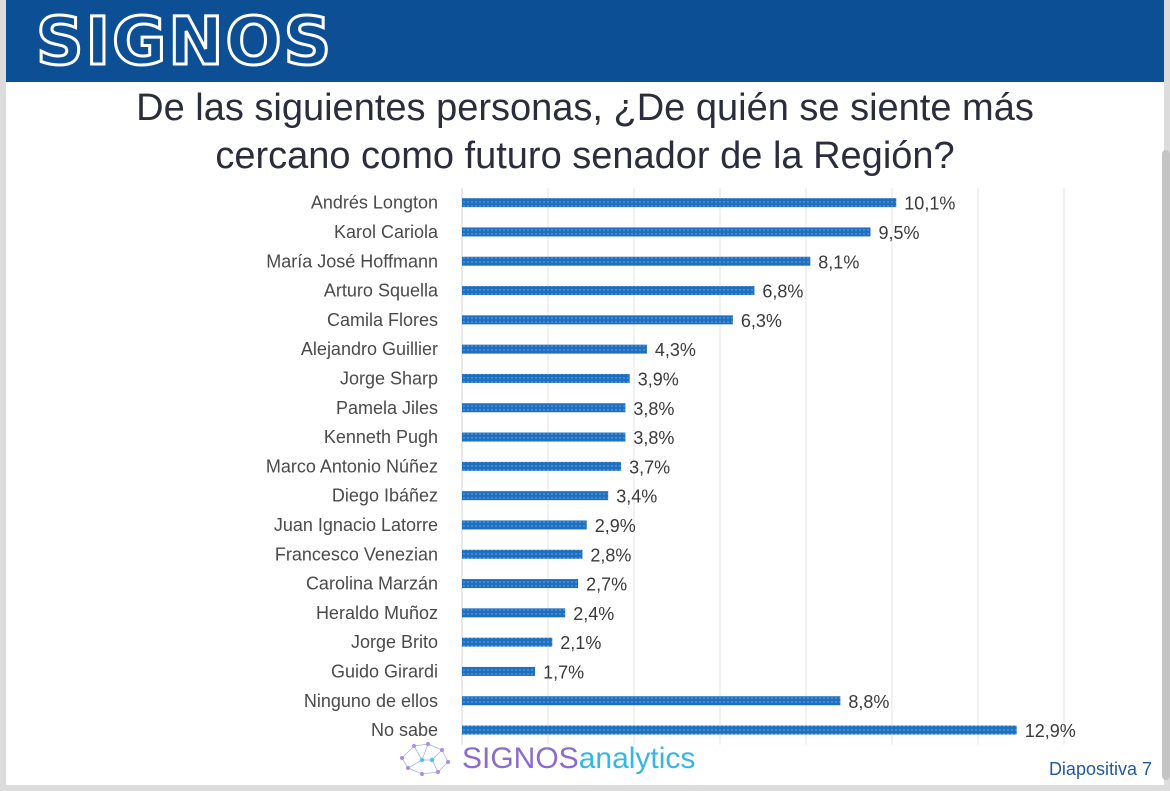  What do you see at coordinates (387, 408) in the screenshot?
I see `category-label: Pamela Jiles` at bounding box center [387, 408].